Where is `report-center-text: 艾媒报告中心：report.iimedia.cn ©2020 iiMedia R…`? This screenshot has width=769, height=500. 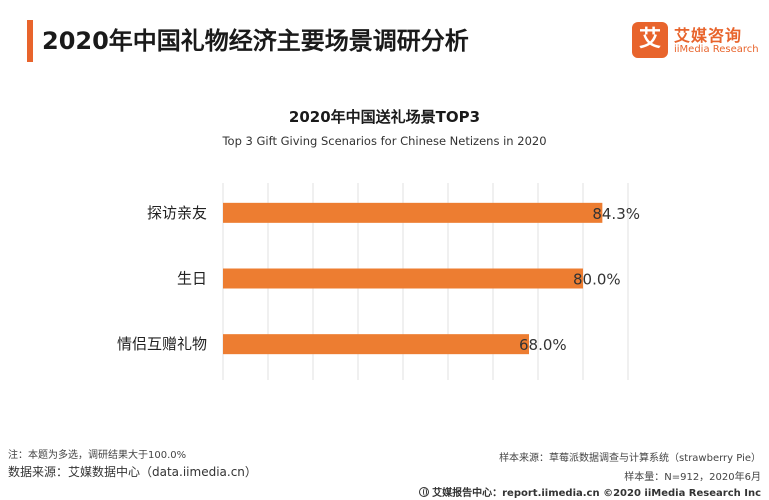 report-center-text: 艾媒报告中心：report.iimedia.cn ©2020 iiMedia R… is located at coordinates (596, 493).